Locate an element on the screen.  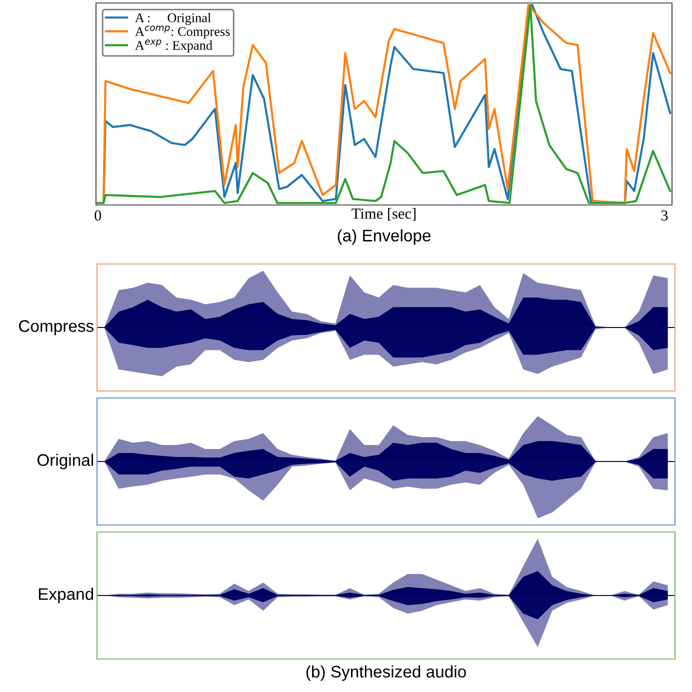
y-axis-title: Expand is located at coordinates (66, 596).